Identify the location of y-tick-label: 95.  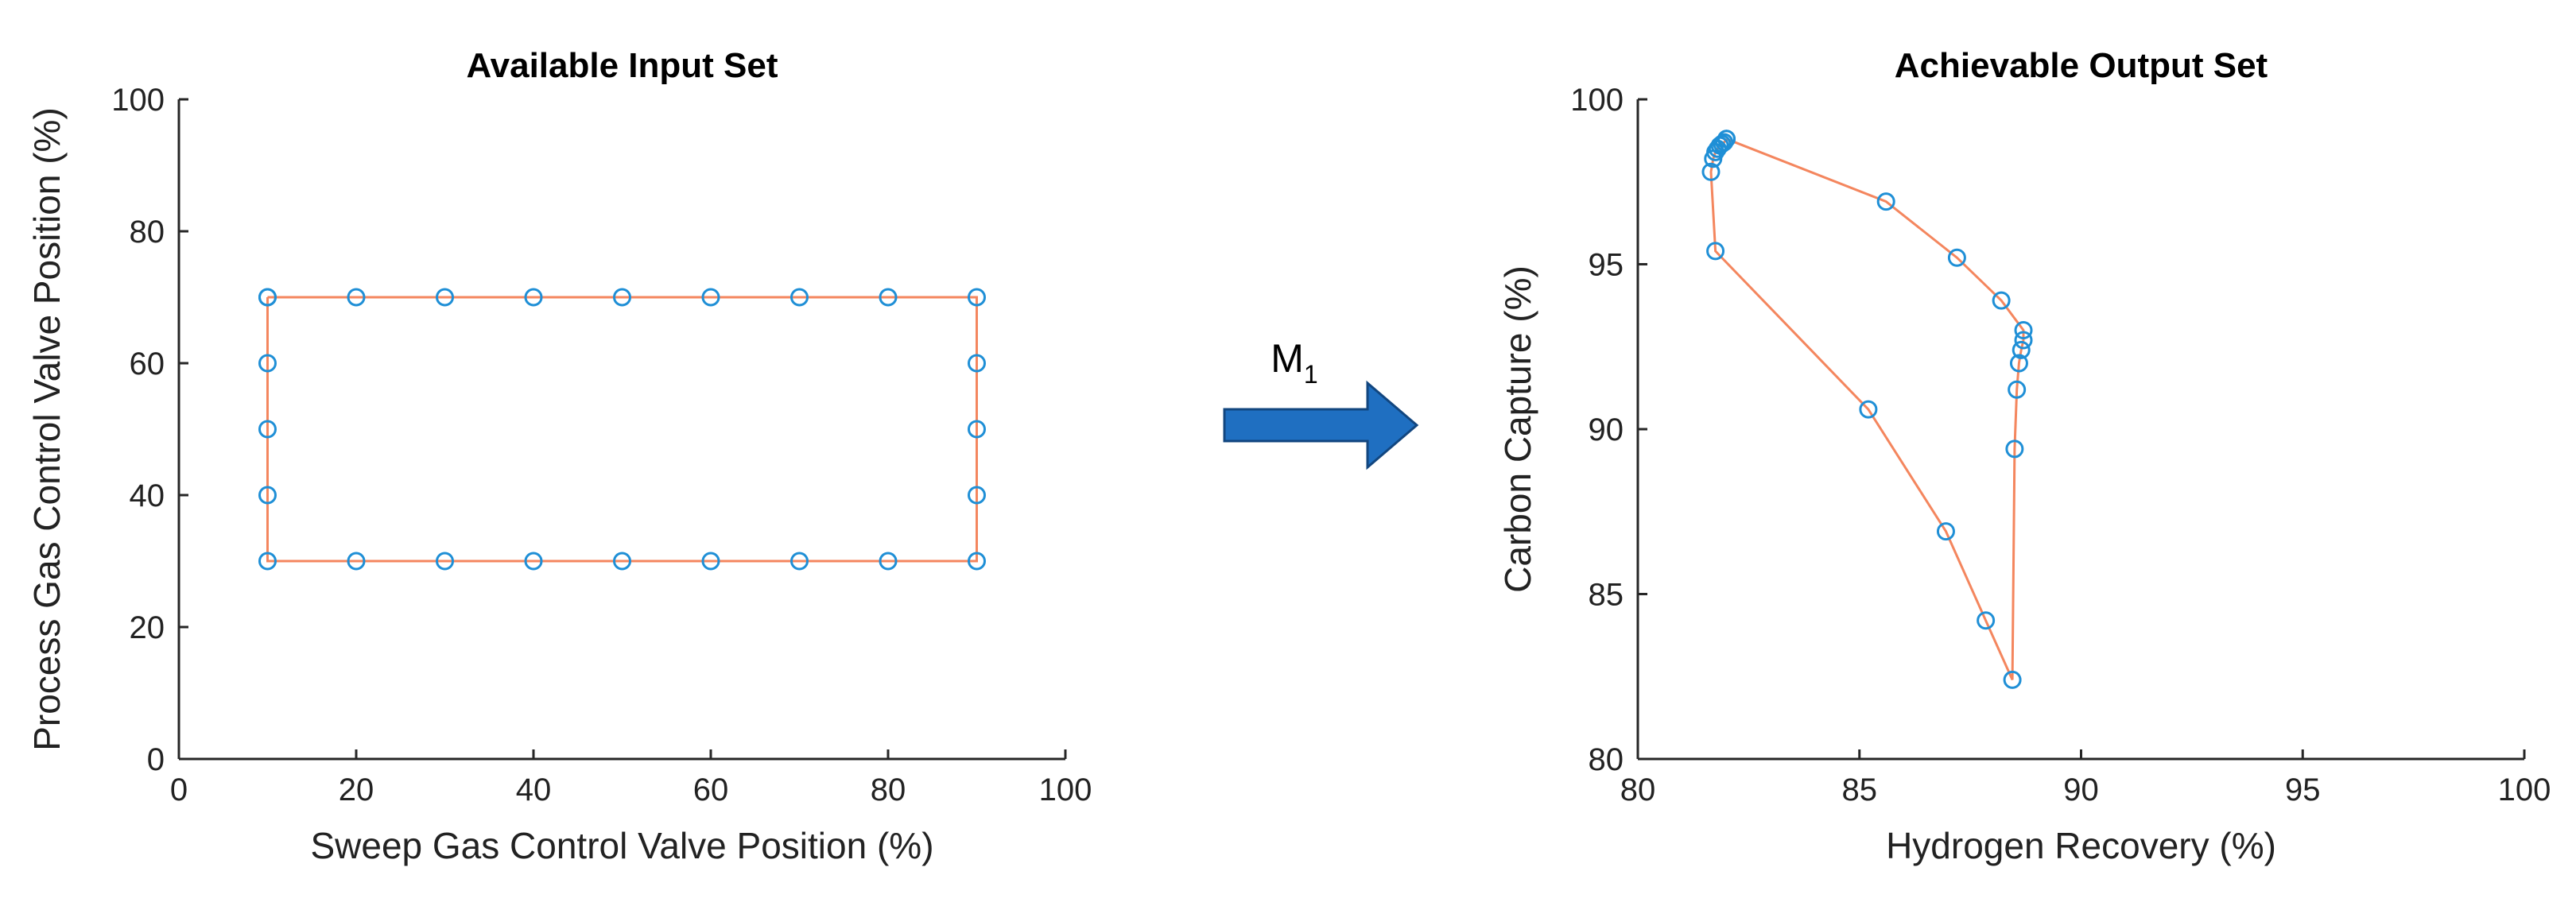
(1607, 265).